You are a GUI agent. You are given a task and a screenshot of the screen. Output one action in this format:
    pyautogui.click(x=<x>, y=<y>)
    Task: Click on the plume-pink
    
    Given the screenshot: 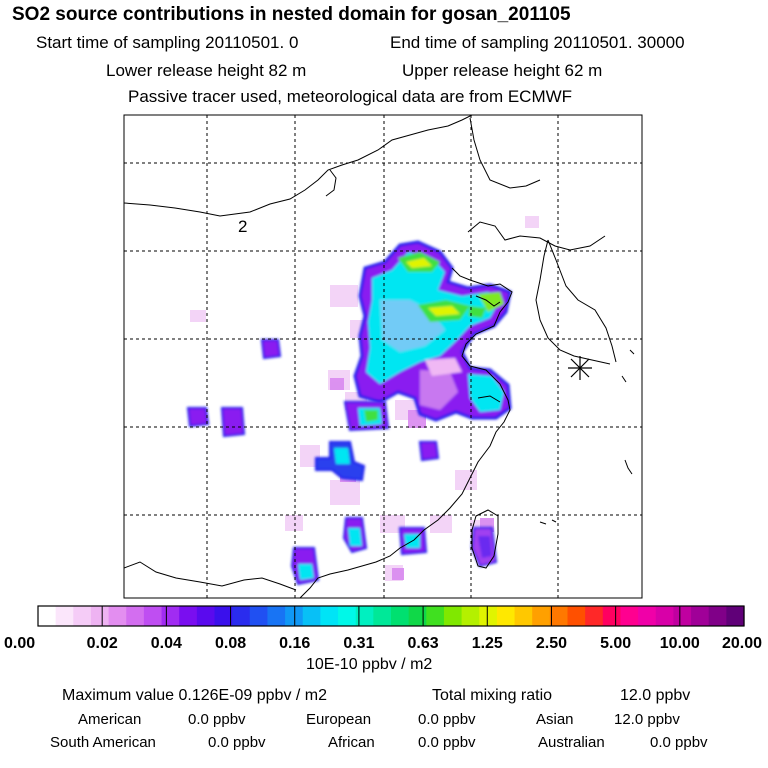 What is the action you would take?
    pyautogui.click(x=443, y=367)
    